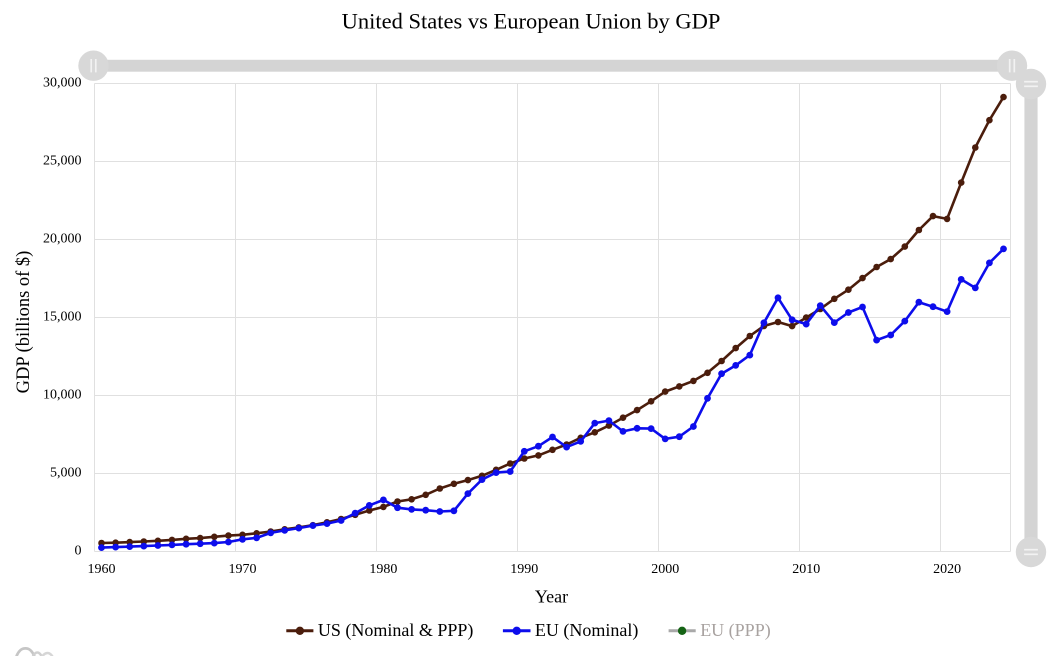 The image size is (1054, 656). I want to click on svg-text: 15,000, so click(62, 316).